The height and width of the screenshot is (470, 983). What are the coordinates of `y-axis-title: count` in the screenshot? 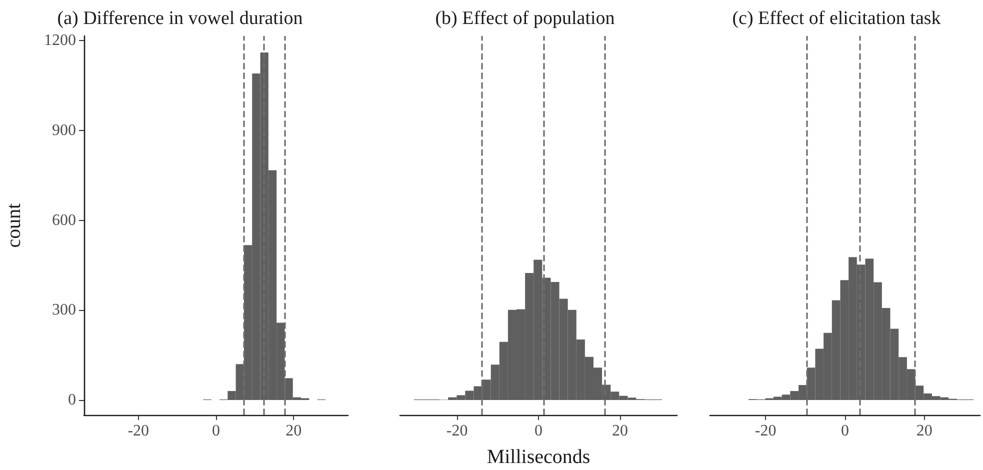 It's located at (14, 225).